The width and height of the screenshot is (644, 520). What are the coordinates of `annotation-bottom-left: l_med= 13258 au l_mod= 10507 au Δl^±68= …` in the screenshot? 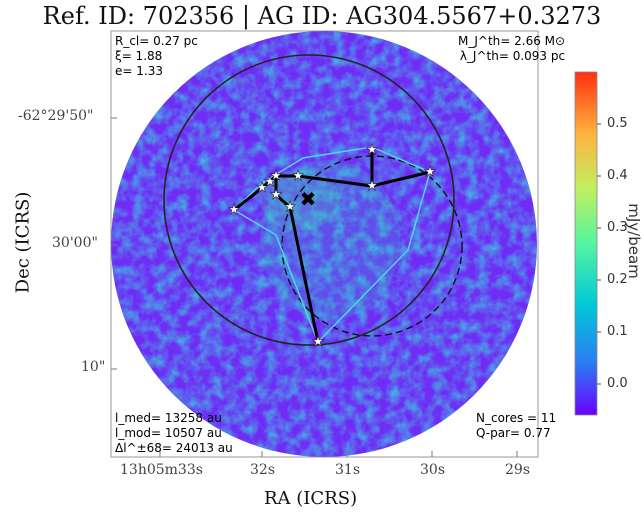 It's located at (174, 433).